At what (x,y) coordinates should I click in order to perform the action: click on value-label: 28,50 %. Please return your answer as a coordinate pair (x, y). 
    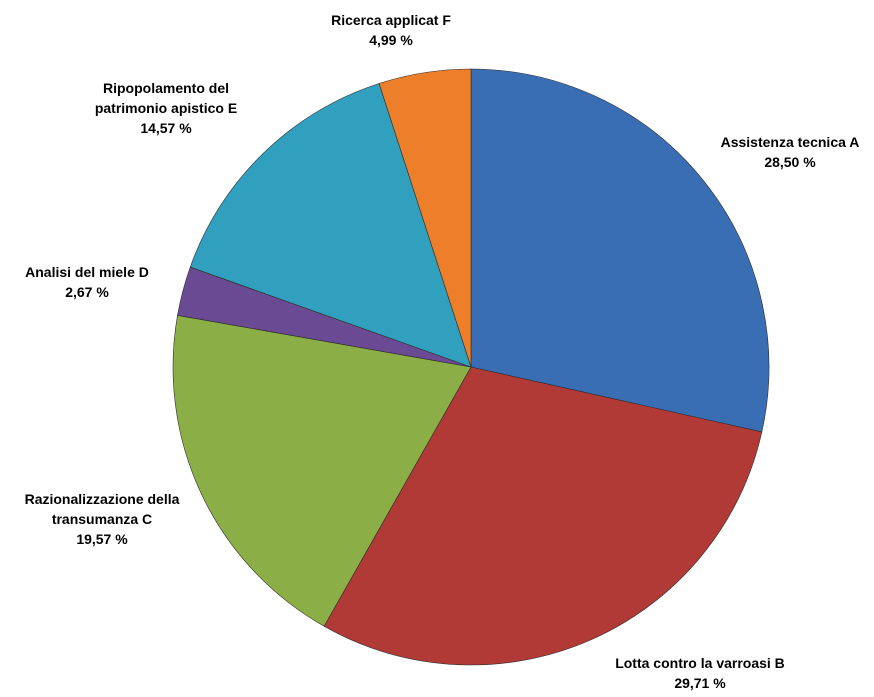
    Looking at the image, I should click on (790, 162).